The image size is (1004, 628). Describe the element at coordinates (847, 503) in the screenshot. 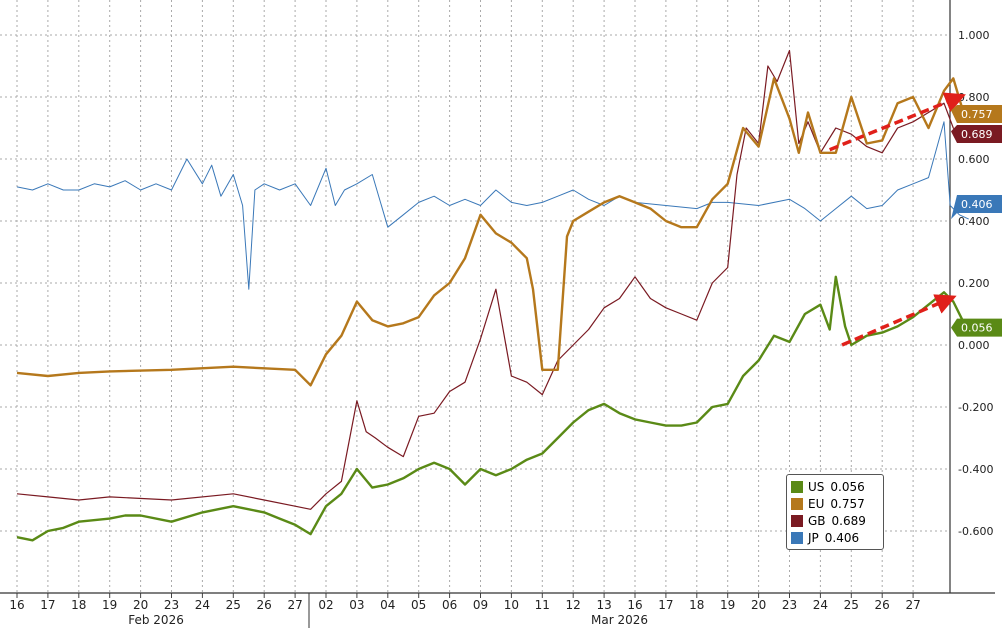

I see `legend-value: 0.757` at that location.